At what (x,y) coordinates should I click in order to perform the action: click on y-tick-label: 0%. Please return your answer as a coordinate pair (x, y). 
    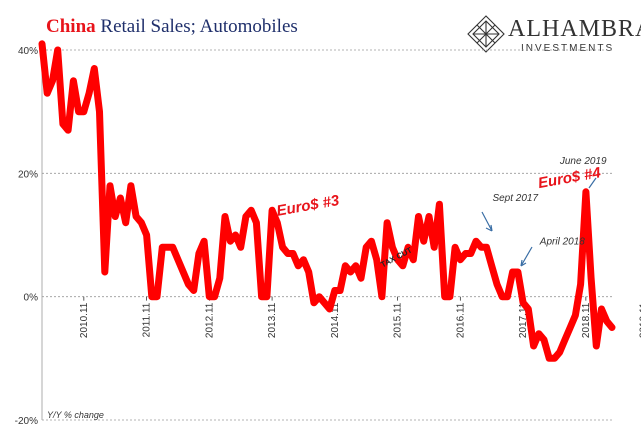
    Looking at the image, I should click on (31, 298).